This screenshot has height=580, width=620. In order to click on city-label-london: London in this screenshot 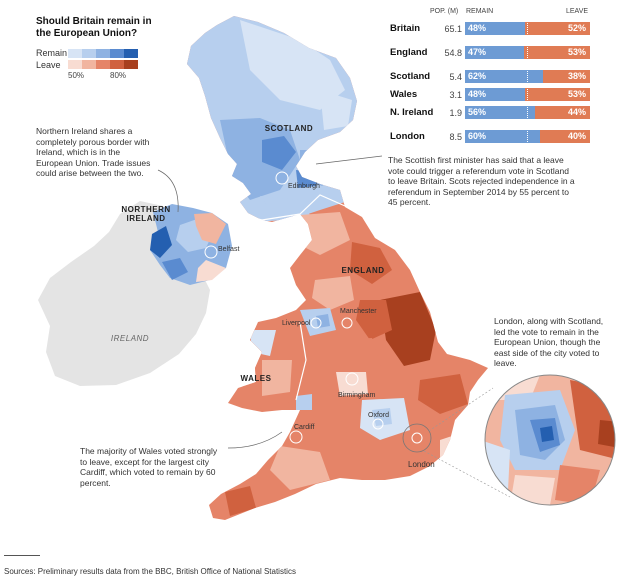, I will do `click(421, 464)`.